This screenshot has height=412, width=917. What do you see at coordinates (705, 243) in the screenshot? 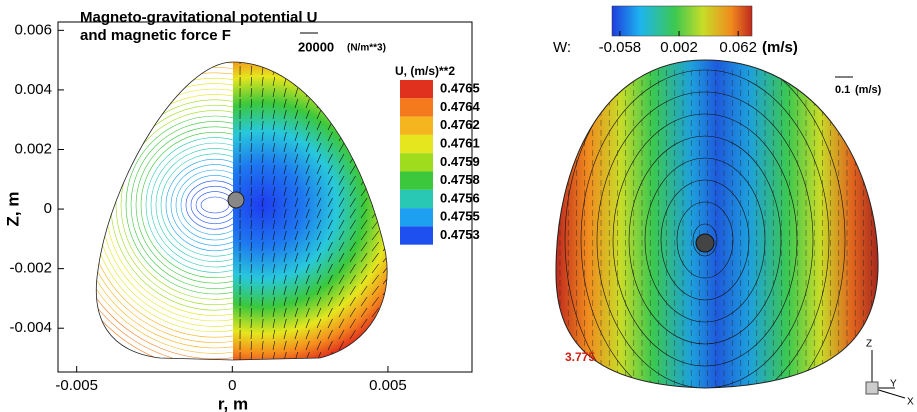
I see `center-body` at bounding box center [705, 243].